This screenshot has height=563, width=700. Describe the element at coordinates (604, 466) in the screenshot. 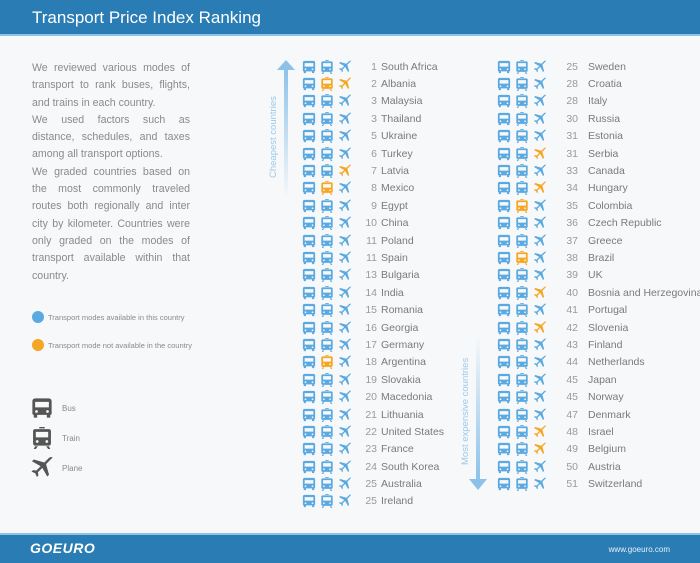

I see `country-name: Austria` at that location.